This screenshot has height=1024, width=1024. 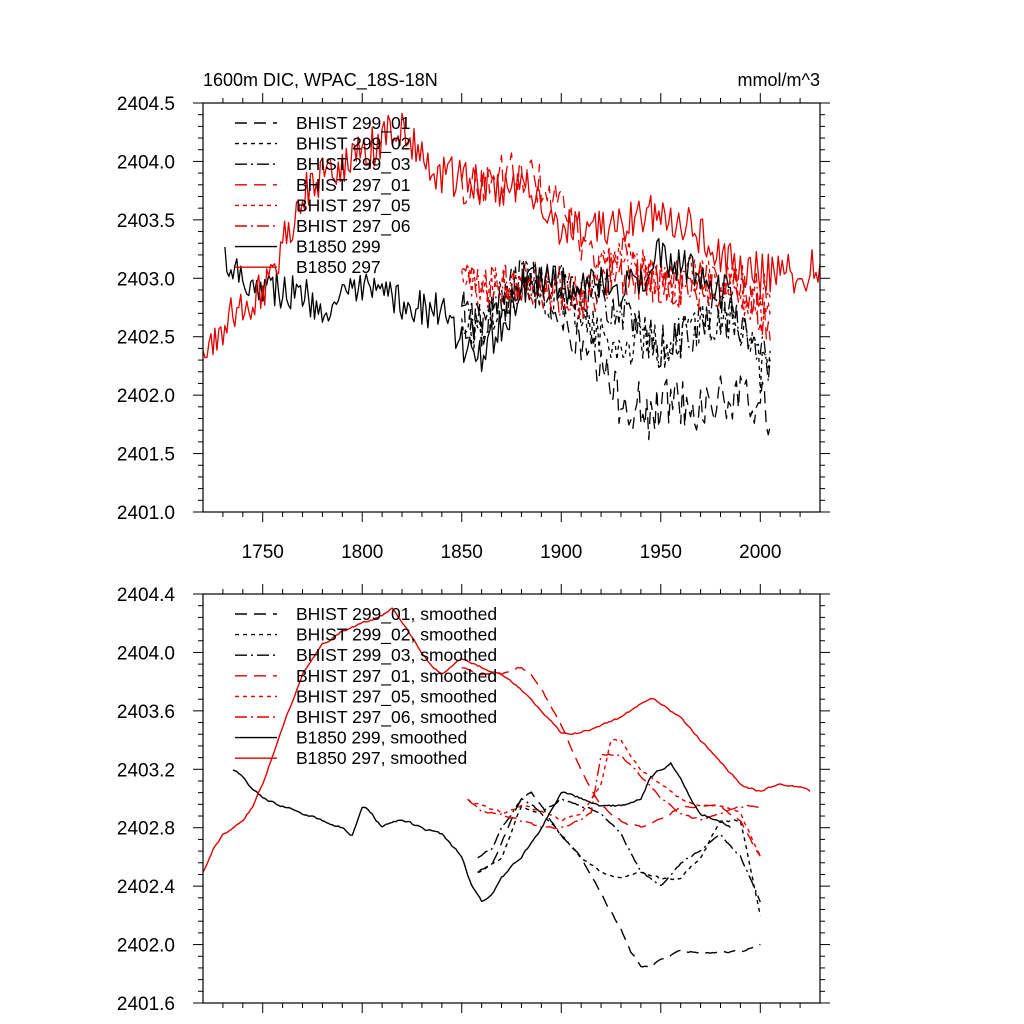 What do you see at coordinates (146, 946) in the screenshot?
I see `bottom-y-tick-label: 2402.0` at bounding box center [146, 946].